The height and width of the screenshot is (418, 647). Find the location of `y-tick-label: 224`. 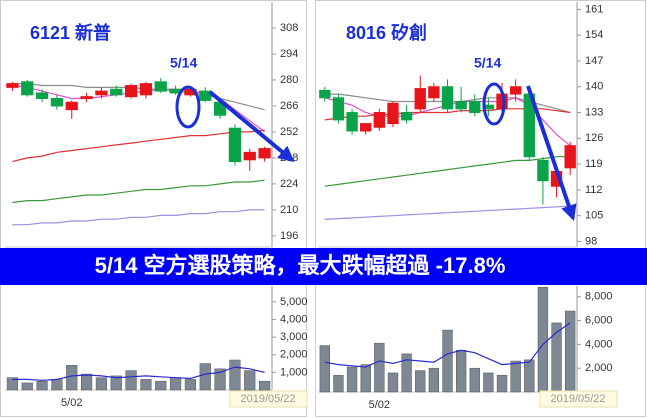

y-tick-label: 224 is located at coordinates (289, 184).